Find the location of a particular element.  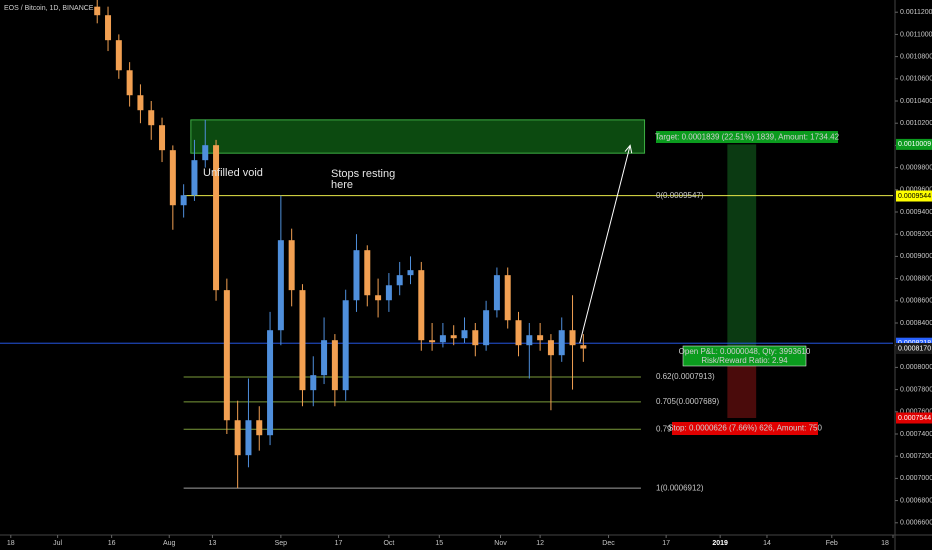

pnl-box is located at coordinates (744, 356).